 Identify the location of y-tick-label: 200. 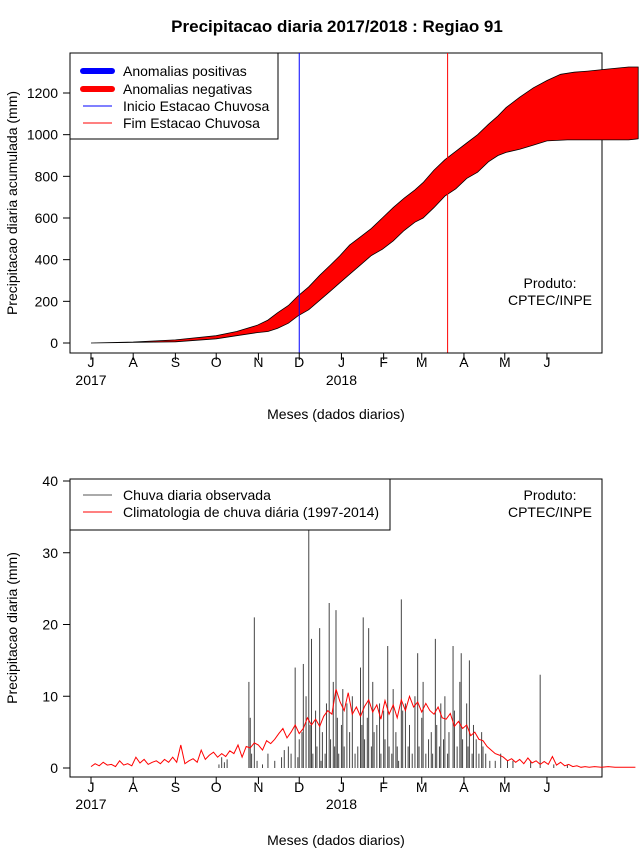
(47, 301).